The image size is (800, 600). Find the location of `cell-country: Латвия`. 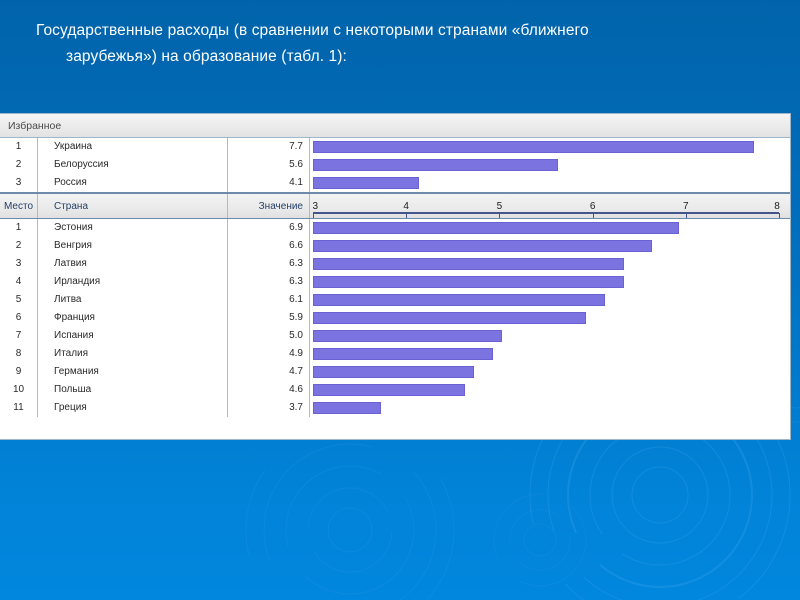

cell-country: Латвия is located at coordinates (133, 264).